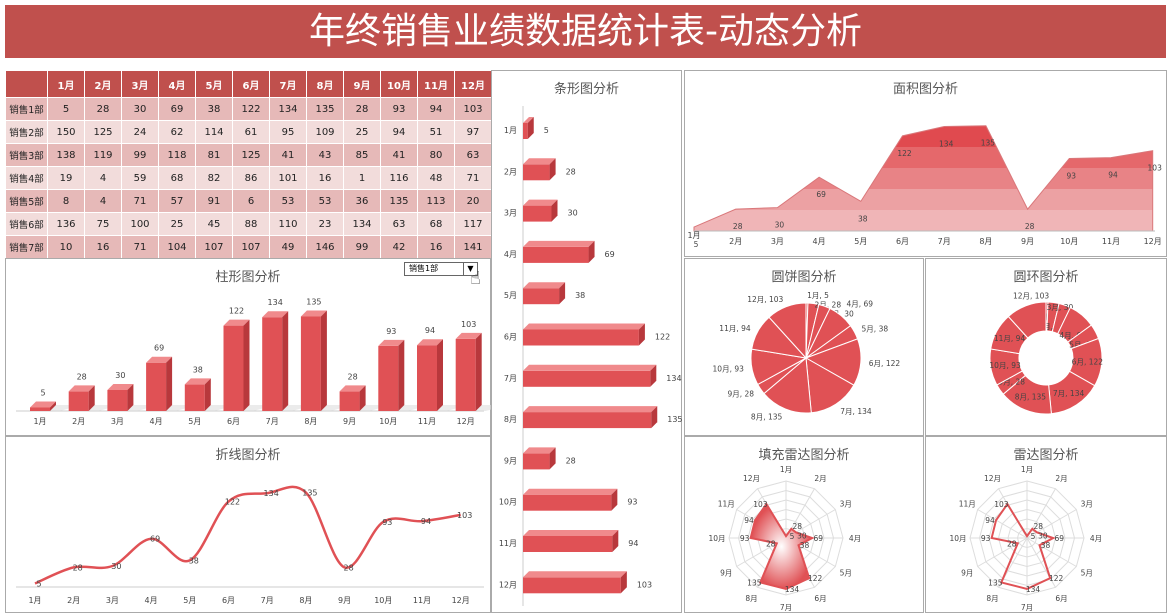  What do you see at coordinates (967, 504) in the screenshot?
I see `axis-label: 11月` at bounding box center [967, 504].